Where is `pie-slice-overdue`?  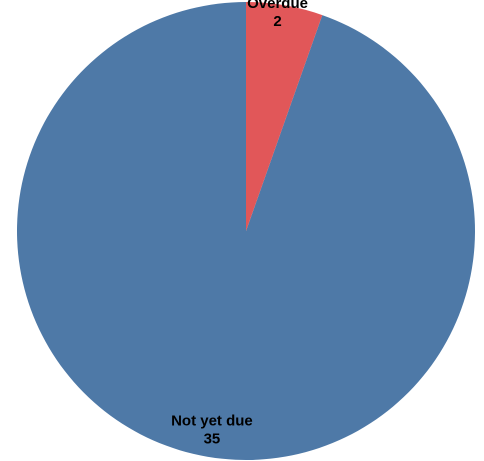 pie-slice-overdue is located at coordinates (284, 116).